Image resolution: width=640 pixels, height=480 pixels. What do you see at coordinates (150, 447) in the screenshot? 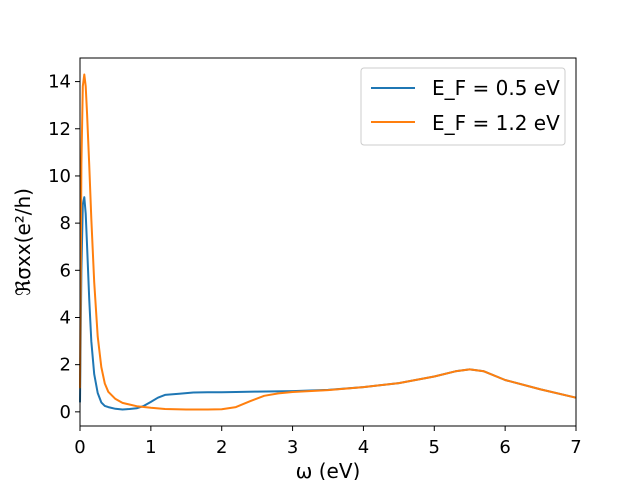
I see `x-tick-label: 1` at bounding box center [150, 447].